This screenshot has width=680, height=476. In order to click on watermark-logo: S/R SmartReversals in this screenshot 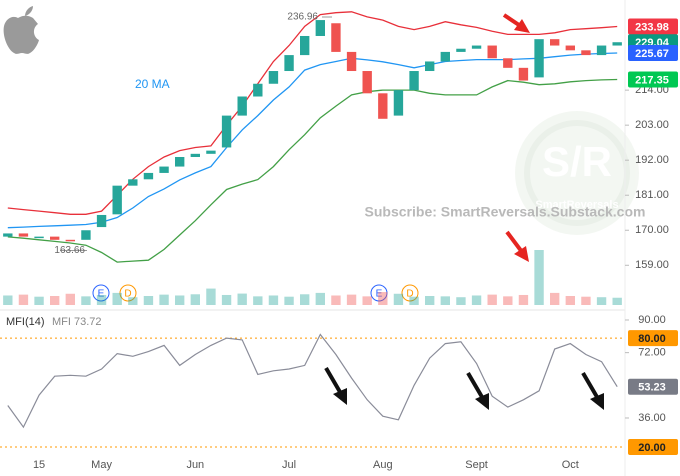, I will do `click(577, 173)`.